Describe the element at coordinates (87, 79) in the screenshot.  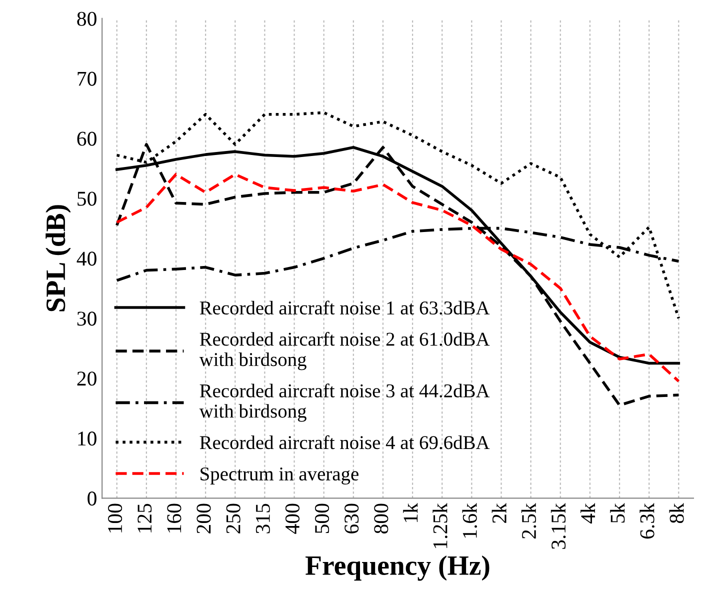
I see `y-tick-label: 70` at that location.